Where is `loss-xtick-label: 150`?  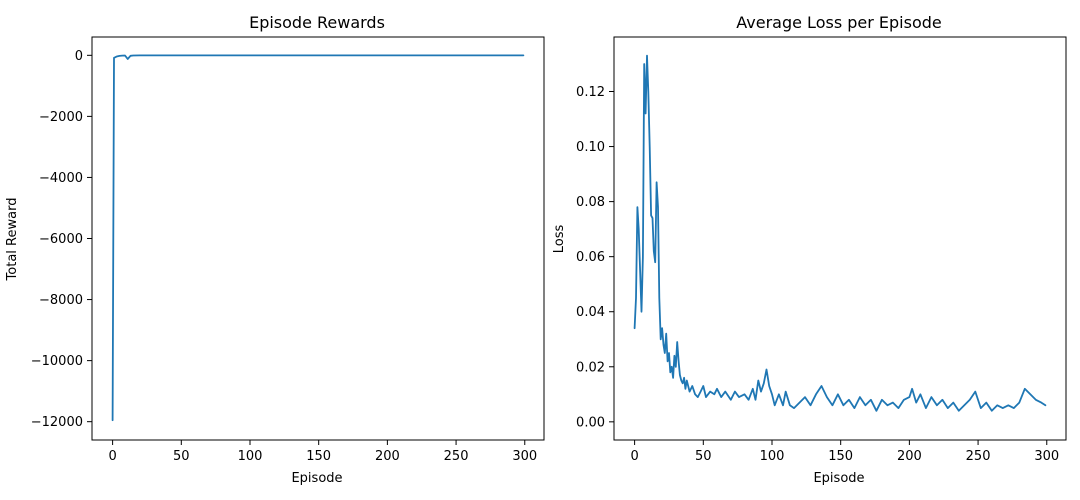 loss-xtick-label: 150 is located at coordinates (840, 456).